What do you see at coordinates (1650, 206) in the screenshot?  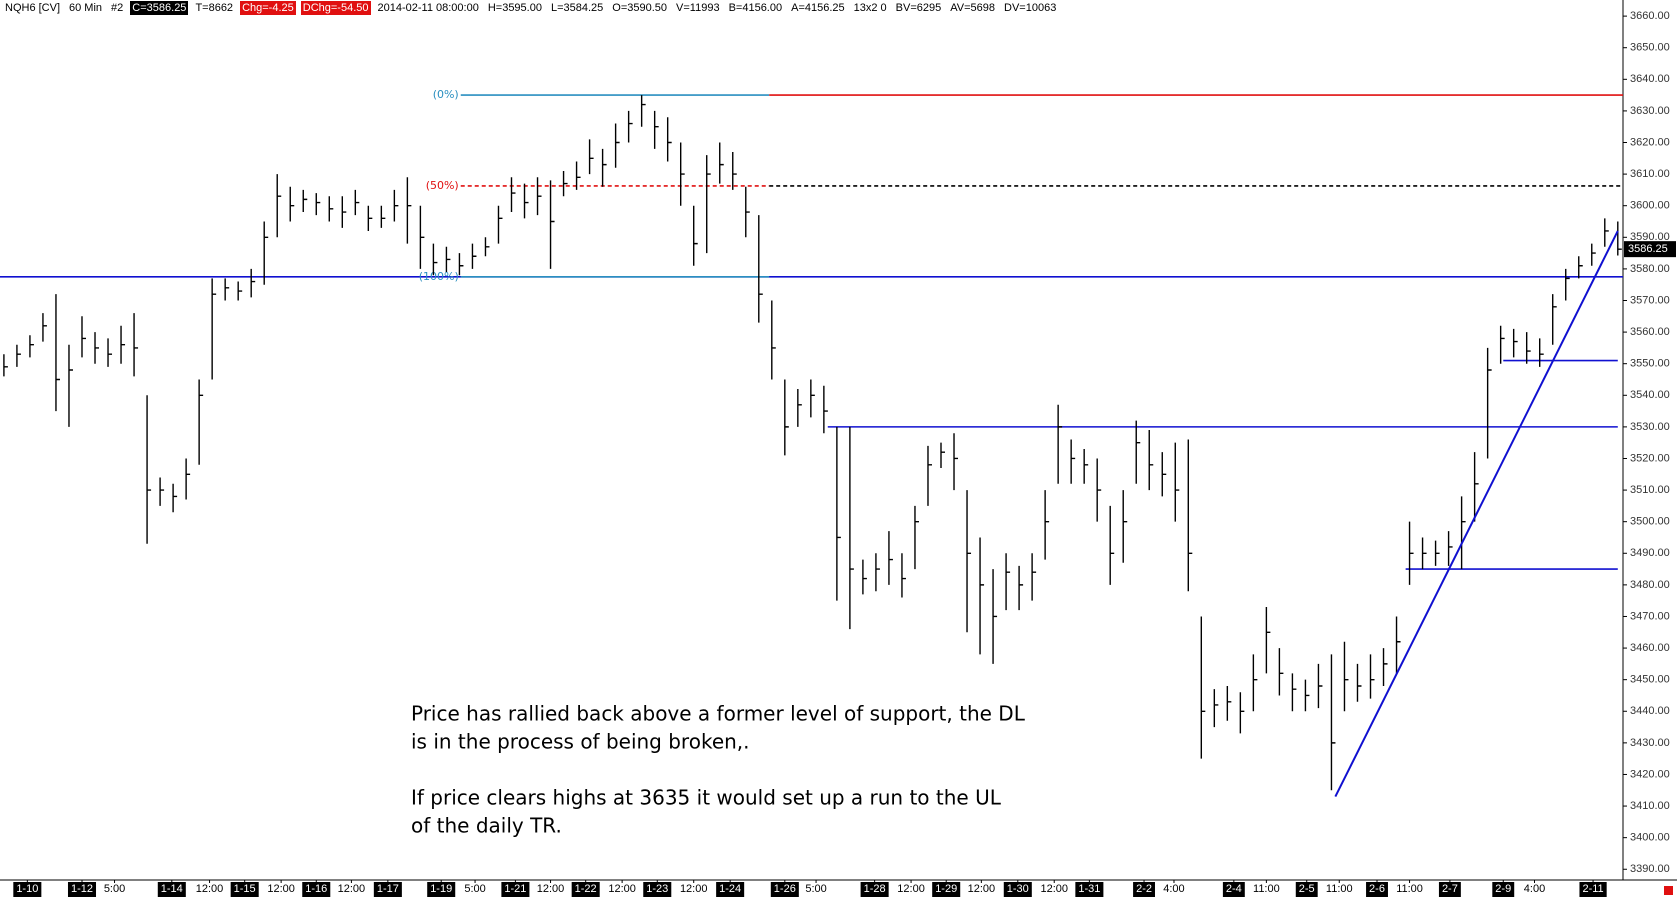 I see `y-tick-label: 3600.00` at bounding box center [1650, 206].